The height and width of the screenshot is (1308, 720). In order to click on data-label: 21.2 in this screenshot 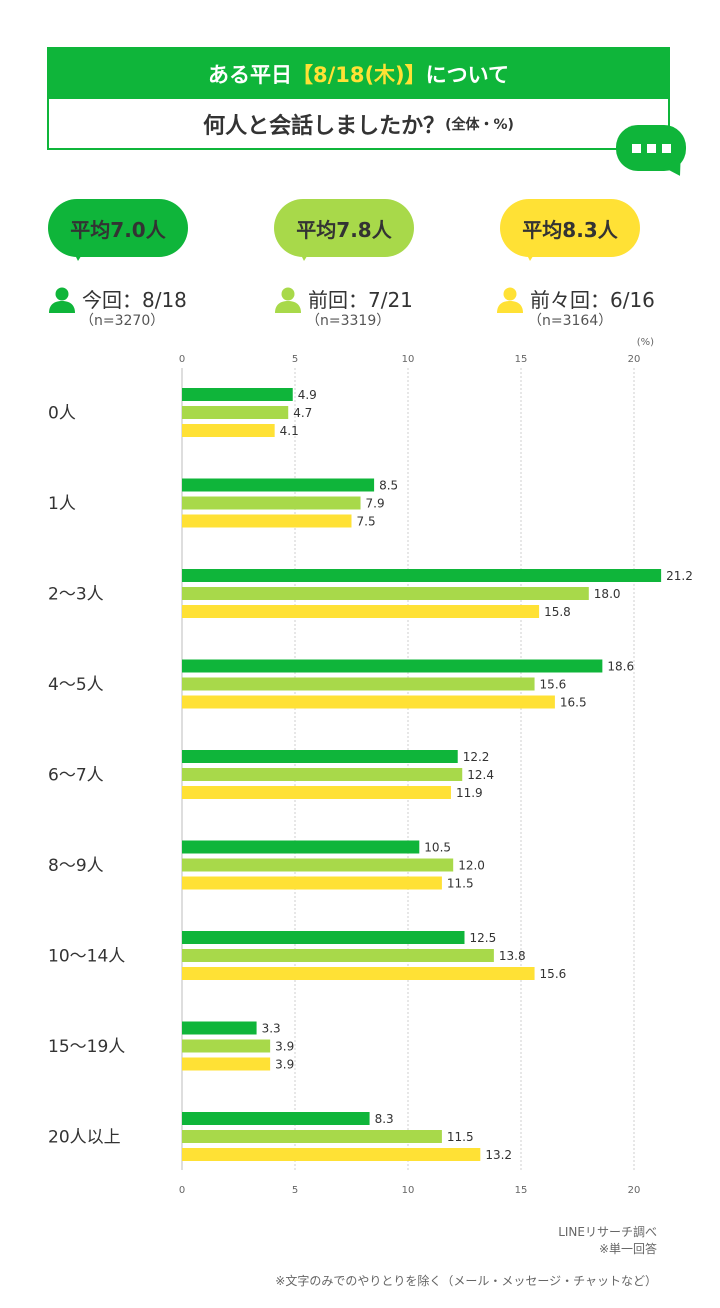, I will do `click(679, 576)`.